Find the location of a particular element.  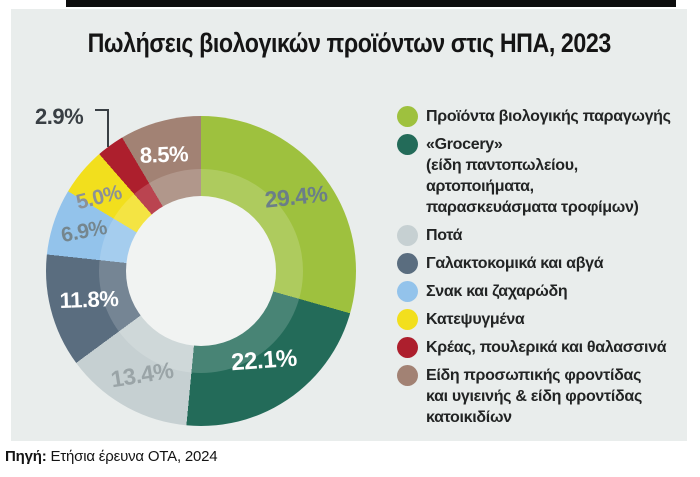

legend-label: Κατεψυγμένα is located at coordinates (475, 319).